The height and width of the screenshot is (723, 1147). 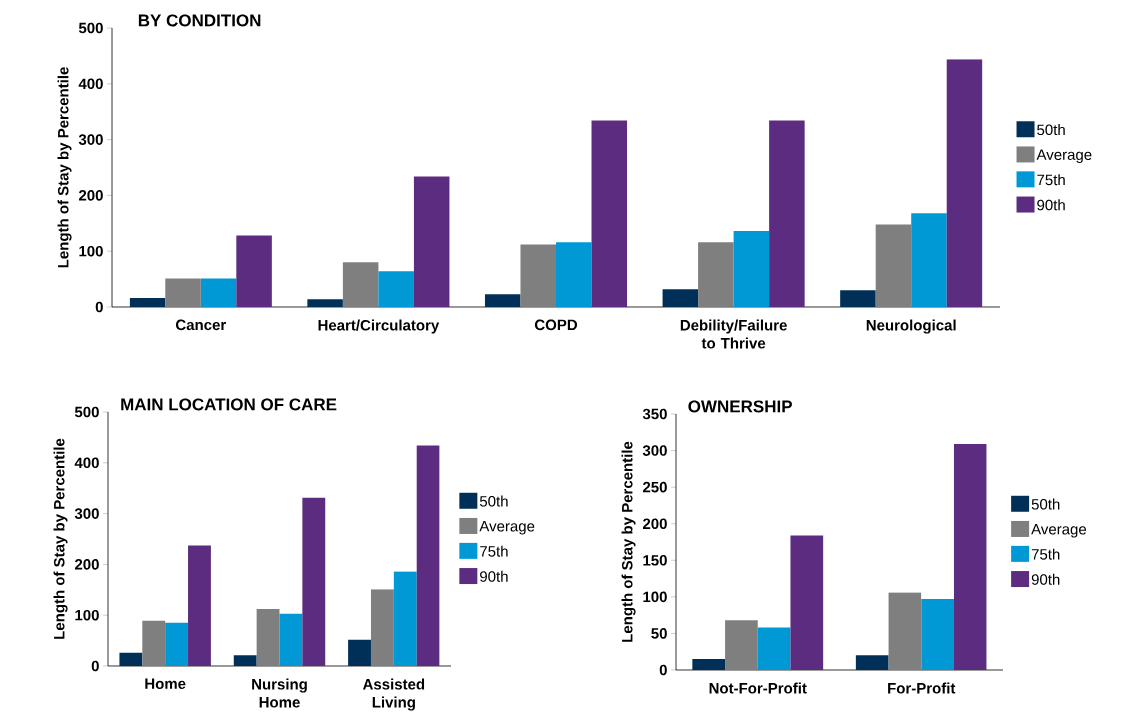 I want to click on y-tick-label: 150, so click(x=655, y=560).